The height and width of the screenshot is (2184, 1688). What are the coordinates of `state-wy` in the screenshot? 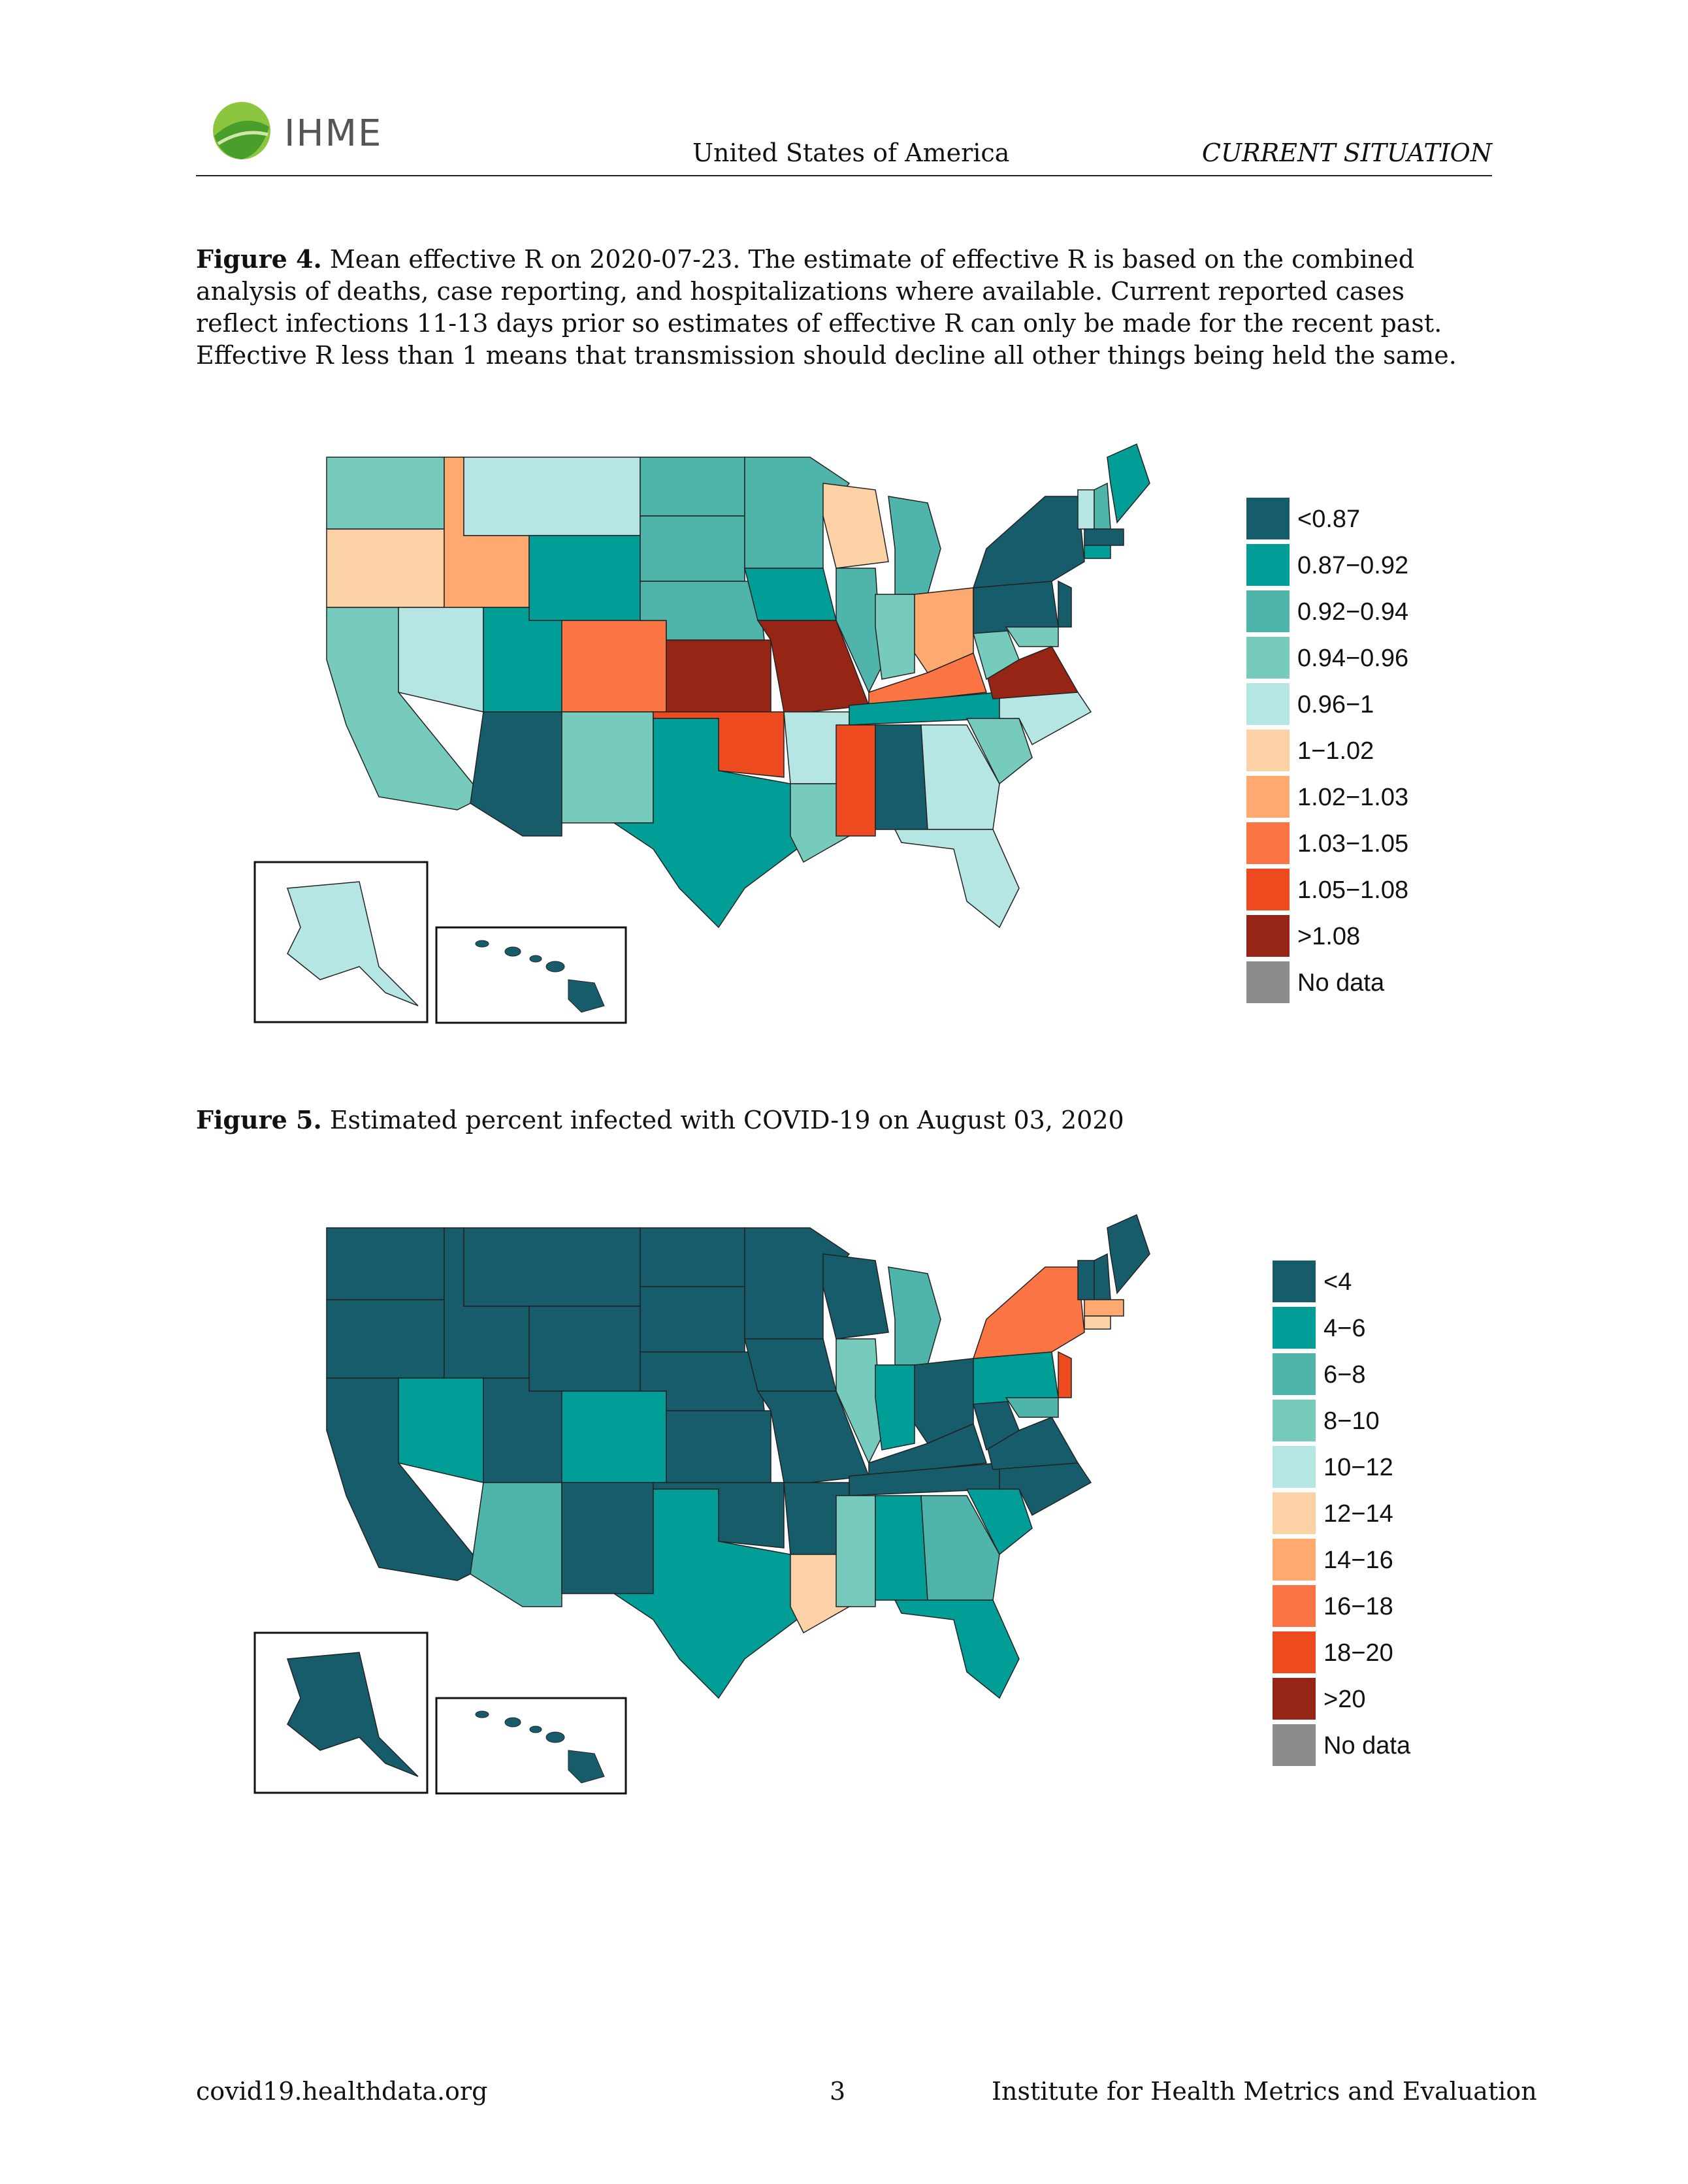 It's located at (584, 578).